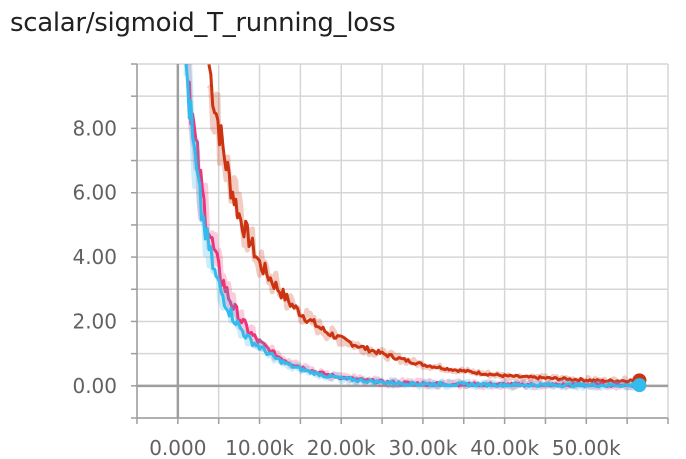  Describe the element at coordinates (341, 447) in the screenshot. I see `x-tick-label: 20.00k` at that location.